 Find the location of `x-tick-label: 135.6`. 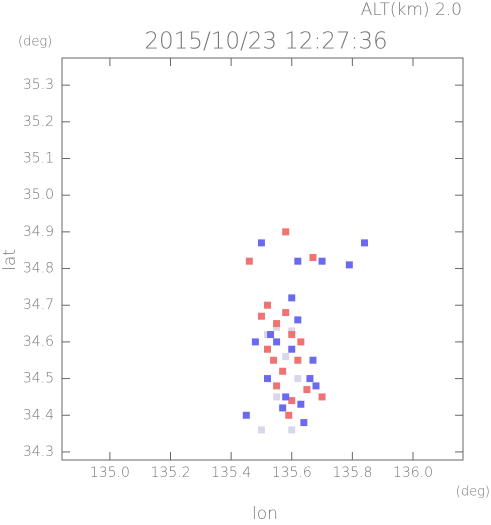

x-tick-label: 135.6 is located at coordinates (292, 473).